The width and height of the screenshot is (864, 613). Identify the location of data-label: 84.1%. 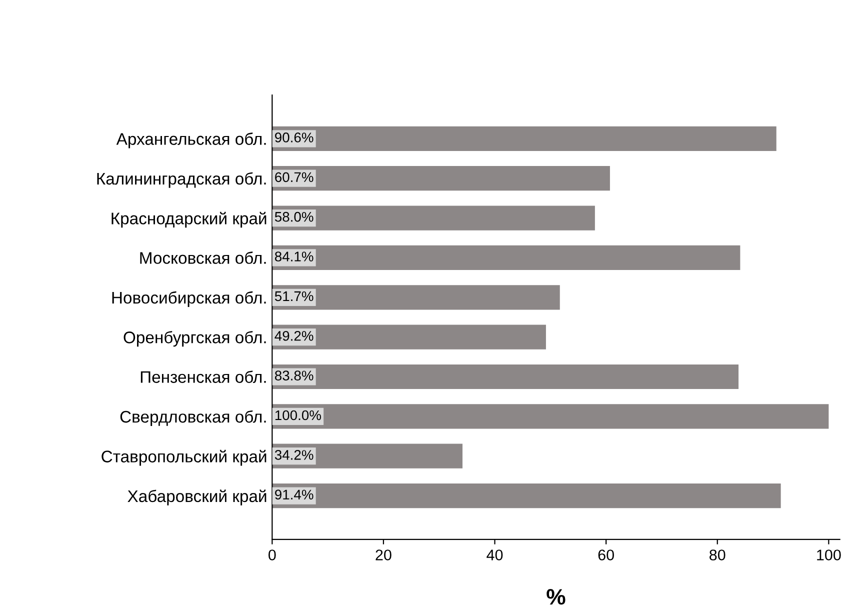
(294, 257).